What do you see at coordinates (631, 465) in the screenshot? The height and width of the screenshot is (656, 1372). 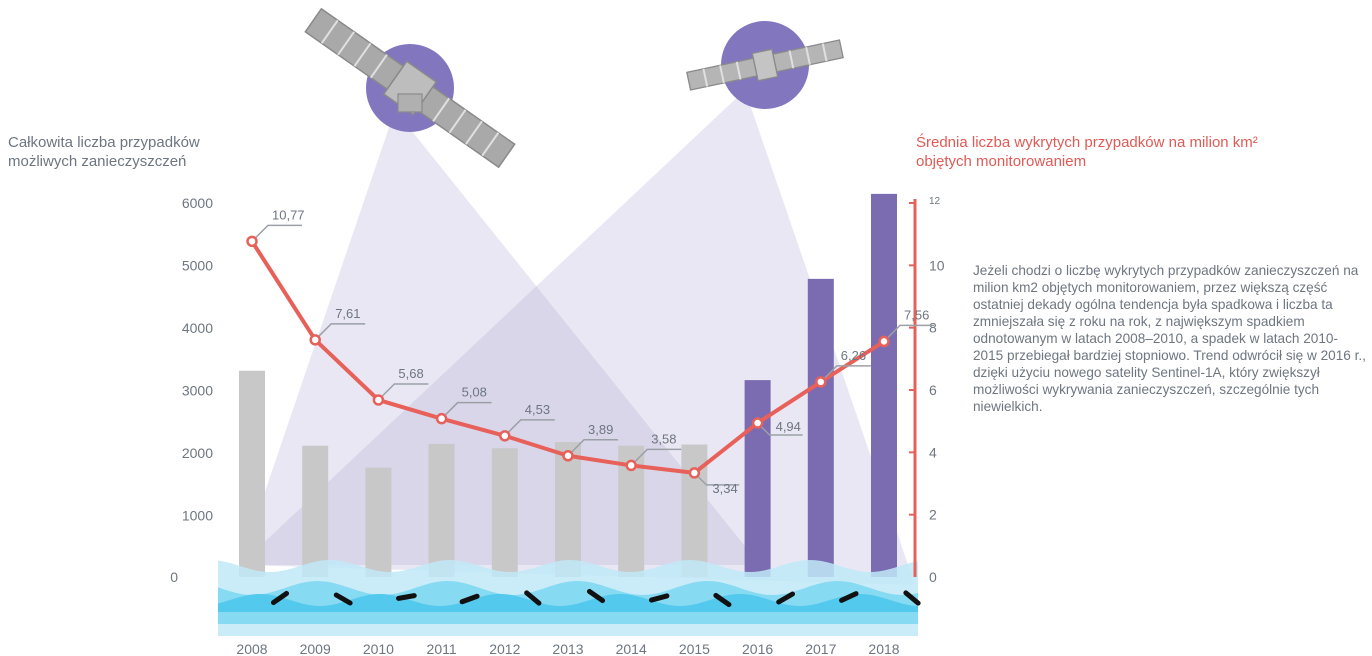 I see `line-point-2014` at bounding box center [631, 465].